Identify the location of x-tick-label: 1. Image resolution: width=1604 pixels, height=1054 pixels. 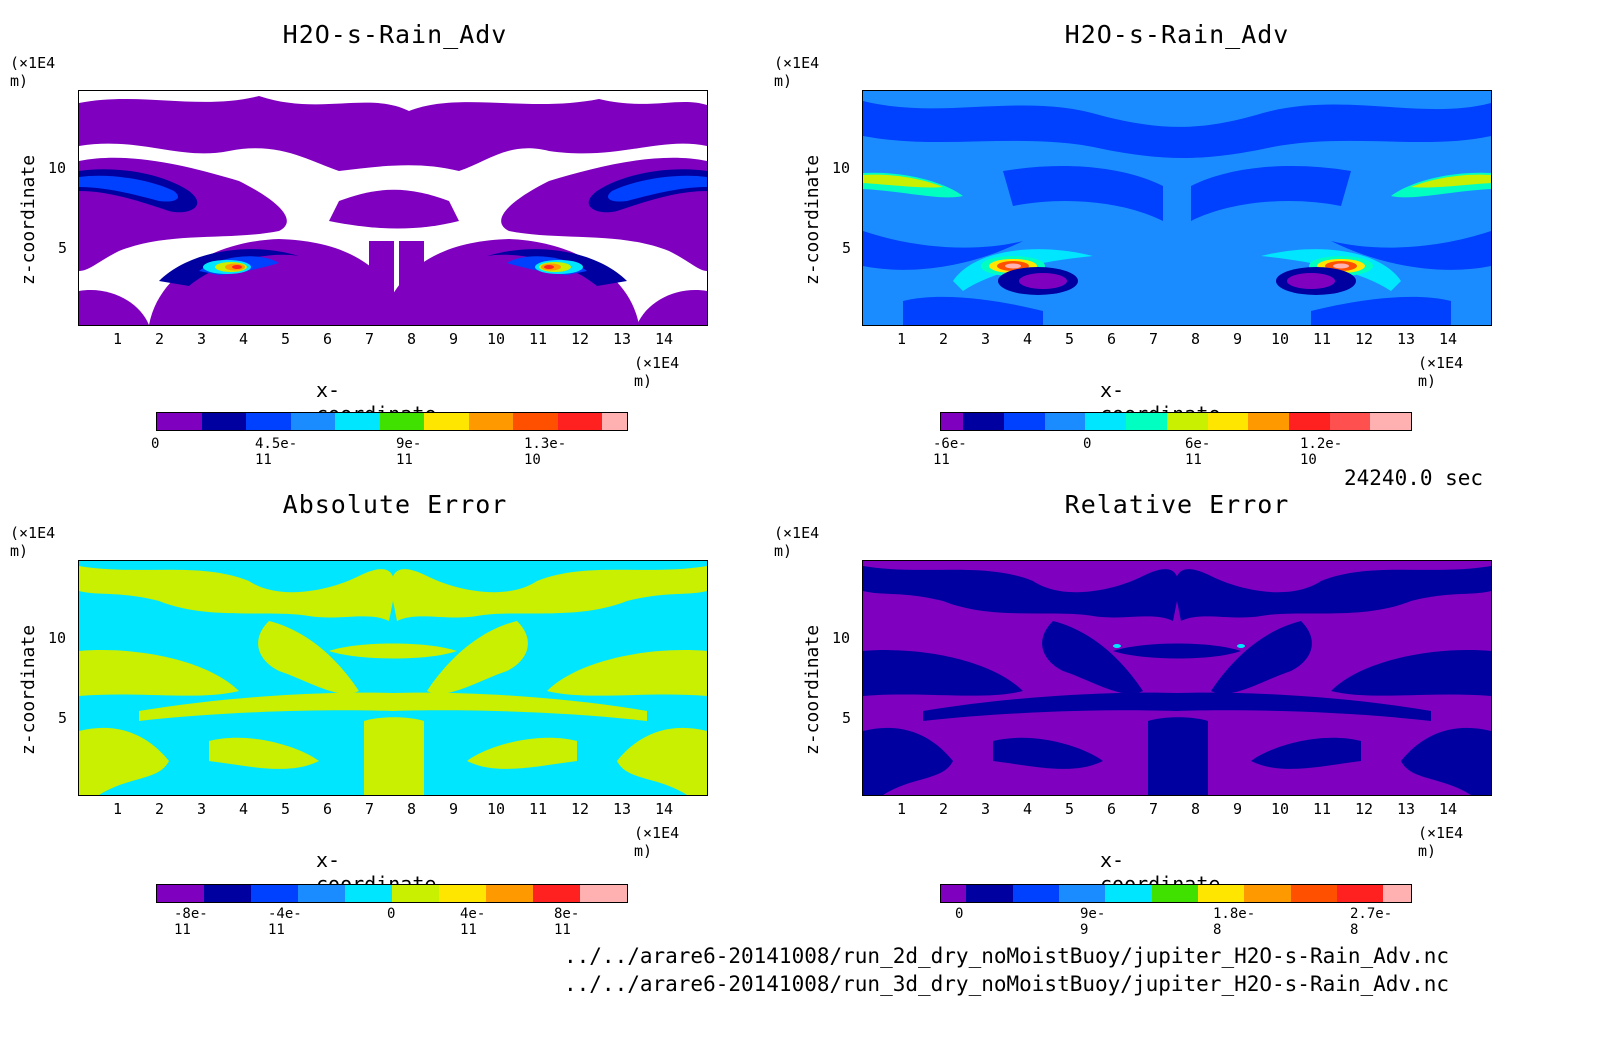
(118, 339).